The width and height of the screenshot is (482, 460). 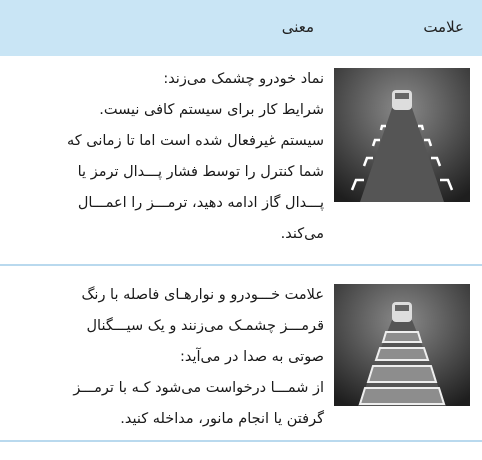 What do you see at coordinates (195, 141) in the screenshot?
I see `text-line: سیستم غیرفعال شده است اما تا زمانی که` at bounding box center [195, 141].